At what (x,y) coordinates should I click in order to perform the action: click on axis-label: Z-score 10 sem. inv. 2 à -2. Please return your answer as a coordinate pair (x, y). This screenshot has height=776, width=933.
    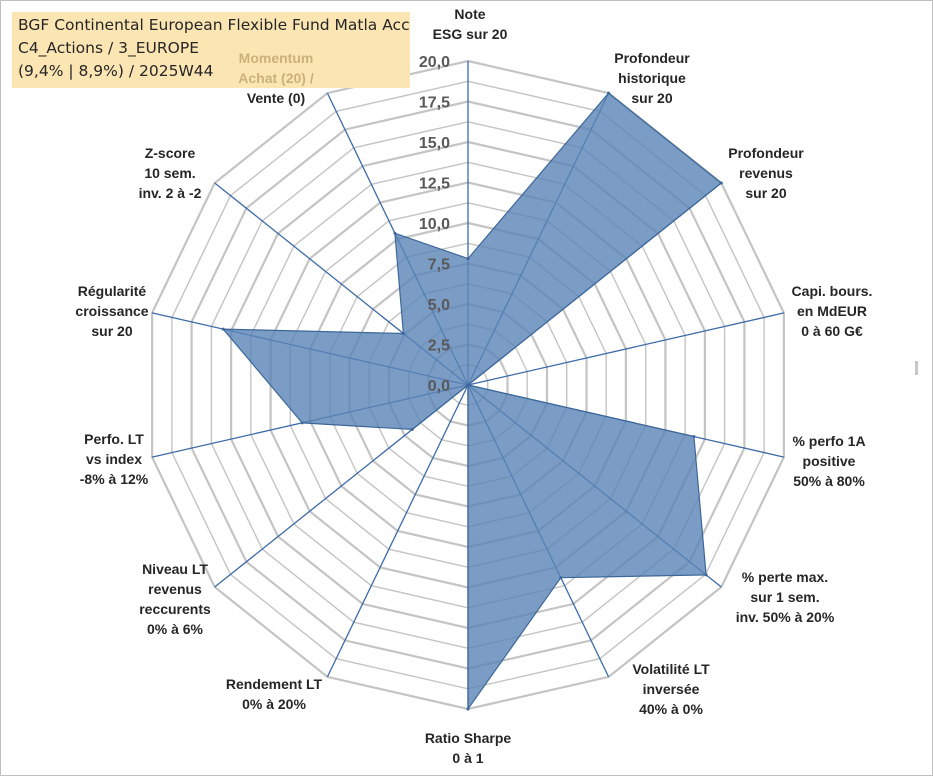
    Looking at the image, I should click on (170, 173).